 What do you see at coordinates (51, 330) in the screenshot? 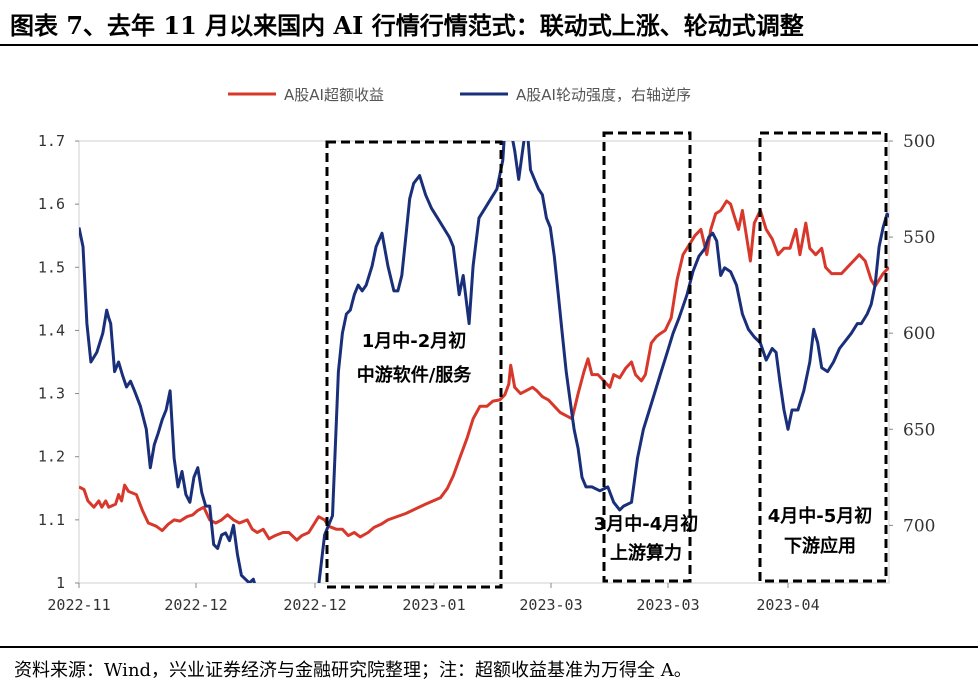
I see `left-tick-label: 1.4` at bounding box center [51, 330].